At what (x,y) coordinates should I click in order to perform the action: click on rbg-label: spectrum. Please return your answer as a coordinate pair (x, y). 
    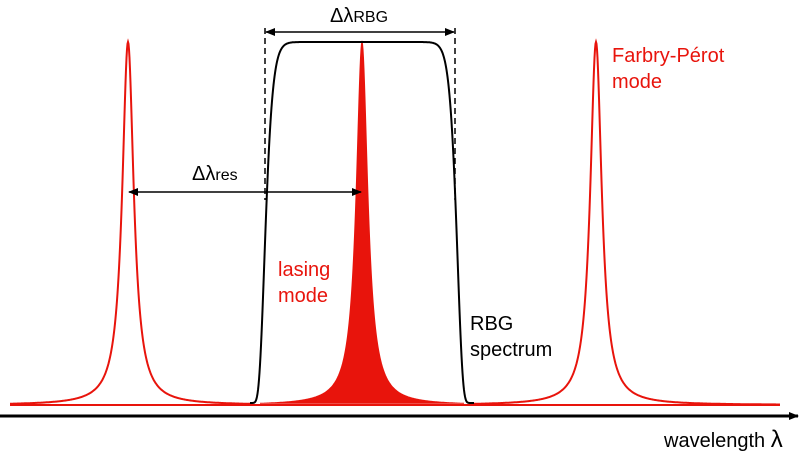
    Looking at the image, I should click on (511, 350).